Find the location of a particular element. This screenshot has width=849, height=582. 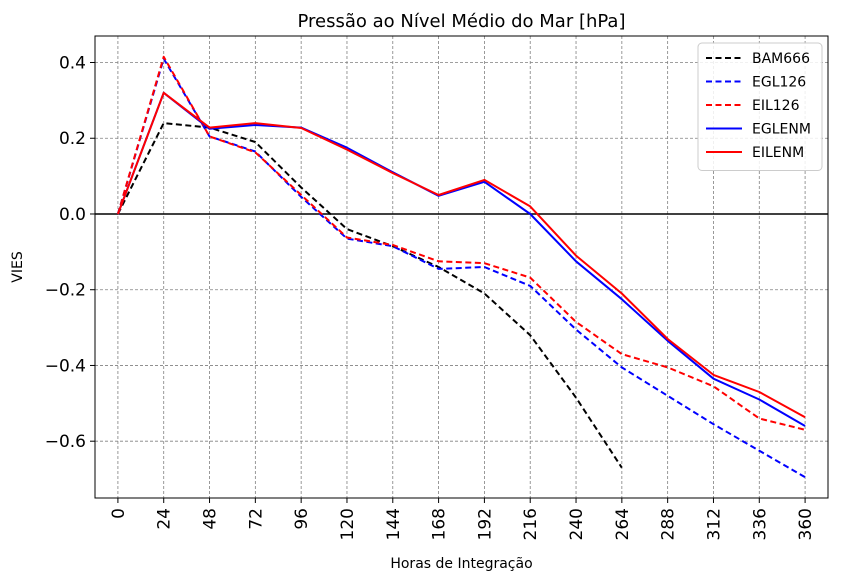

x-tick-label: 312 is located at coordinates (714, 524).